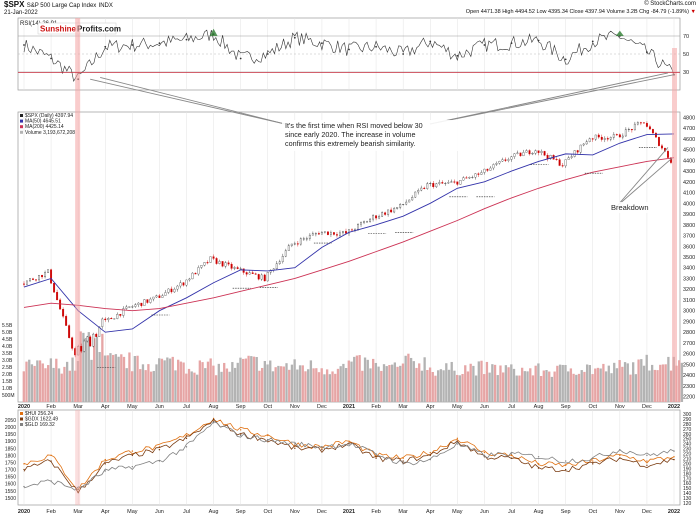 The width and height of the screenshot is (700, 518). Describe the element at coordinates (687, 460) in the screenshot. I see `hui-right-tick-label: 210` at that location.